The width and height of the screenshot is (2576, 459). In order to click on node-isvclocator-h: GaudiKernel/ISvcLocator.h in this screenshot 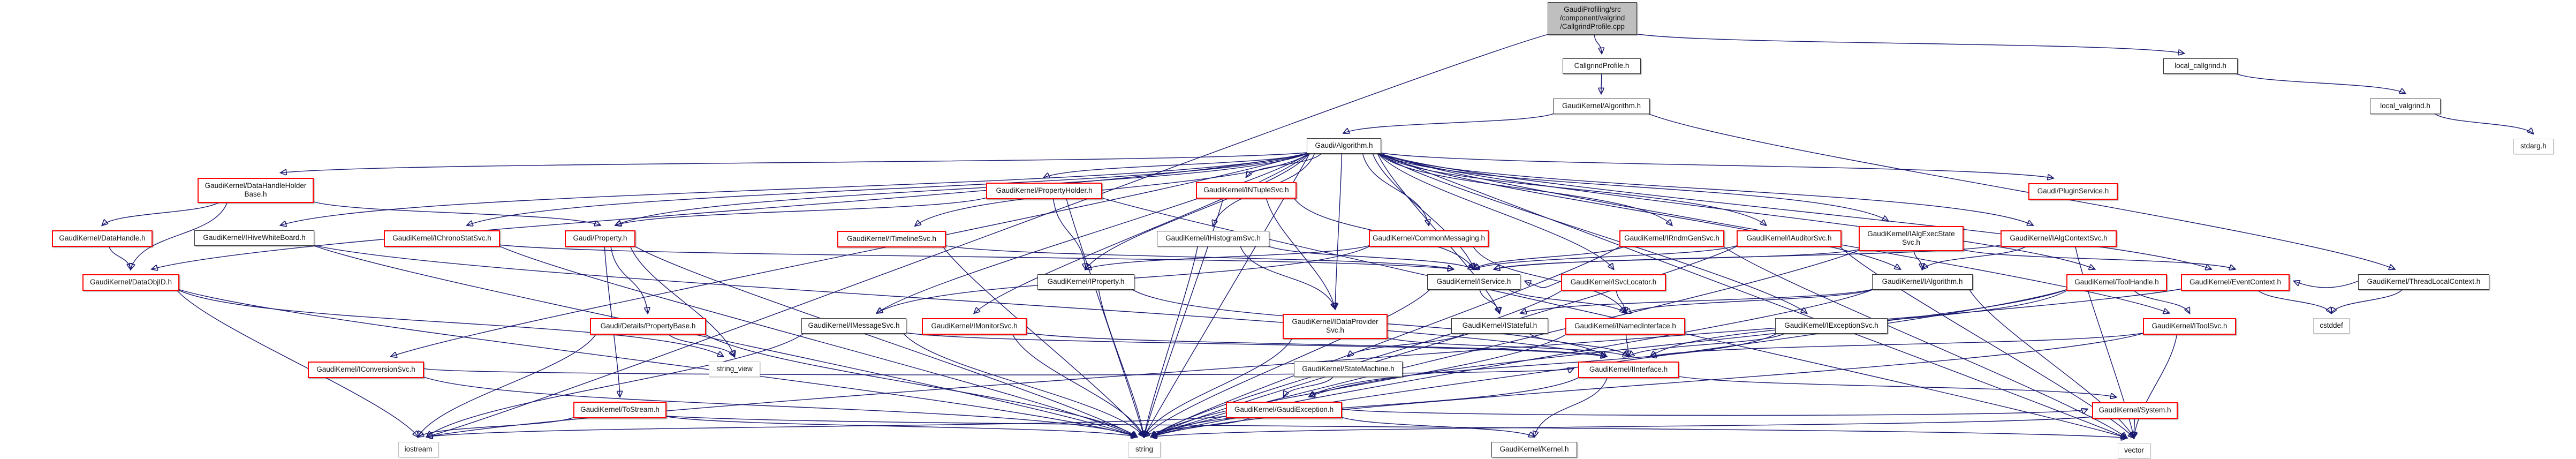, I will do `click(1613, 283)`.